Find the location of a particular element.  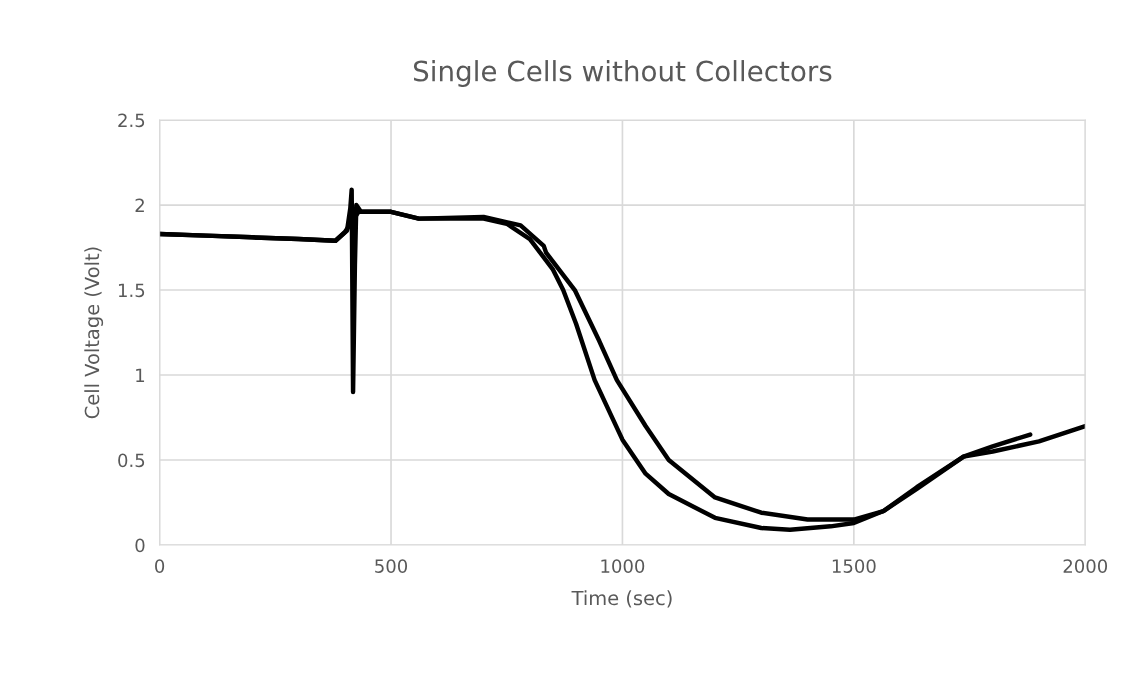

x-tick-label: 1500 is located at coordinates (854, 566).